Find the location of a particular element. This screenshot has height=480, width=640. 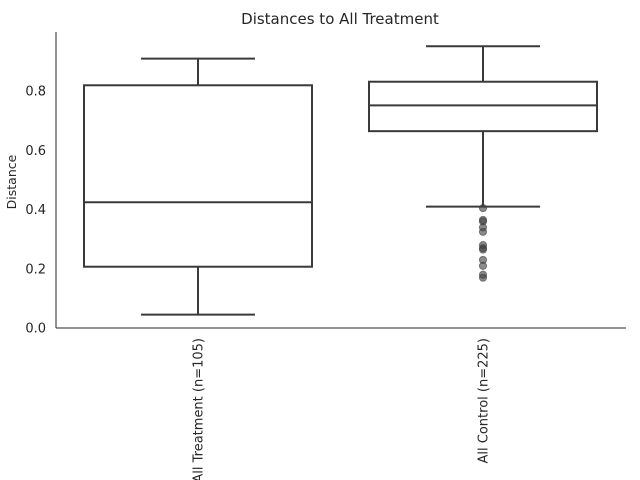

y-axis-label: Distance is located at coordinates (11, 181).